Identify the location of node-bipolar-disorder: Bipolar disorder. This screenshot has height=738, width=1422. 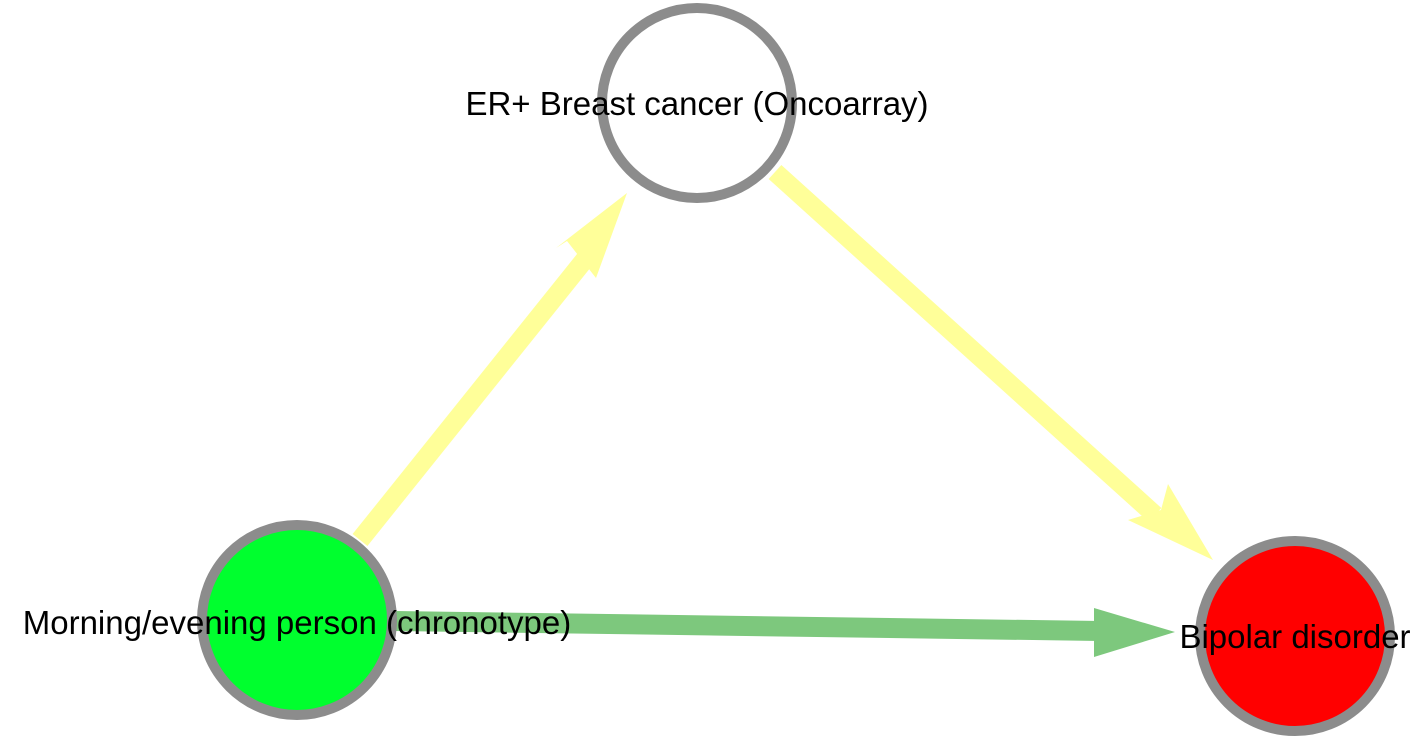
(1295, 636).